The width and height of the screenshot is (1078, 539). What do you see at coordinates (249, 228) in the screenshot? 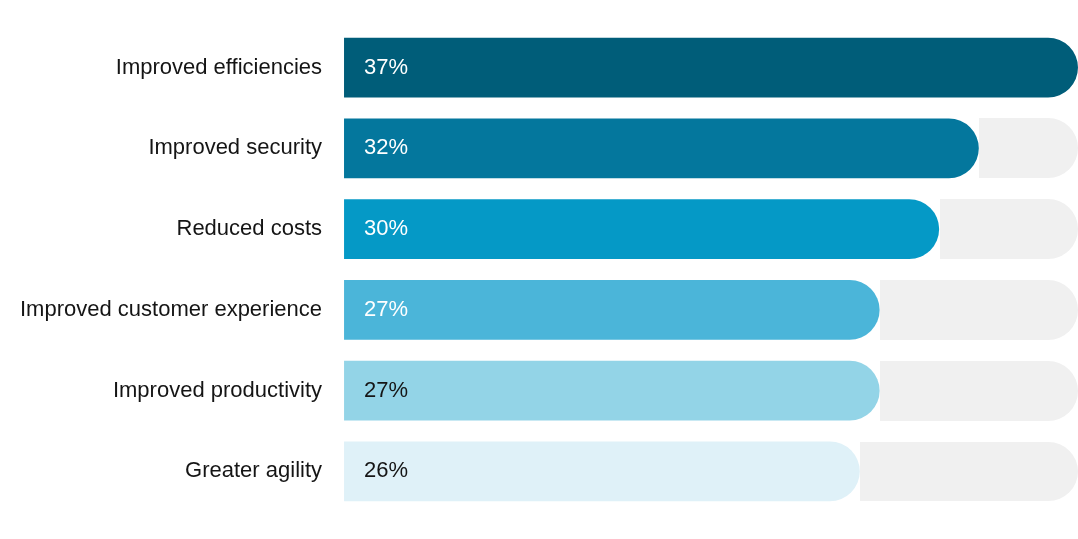
I see `y-tick-label: Reduced costs` at bounding box center [249, 228].